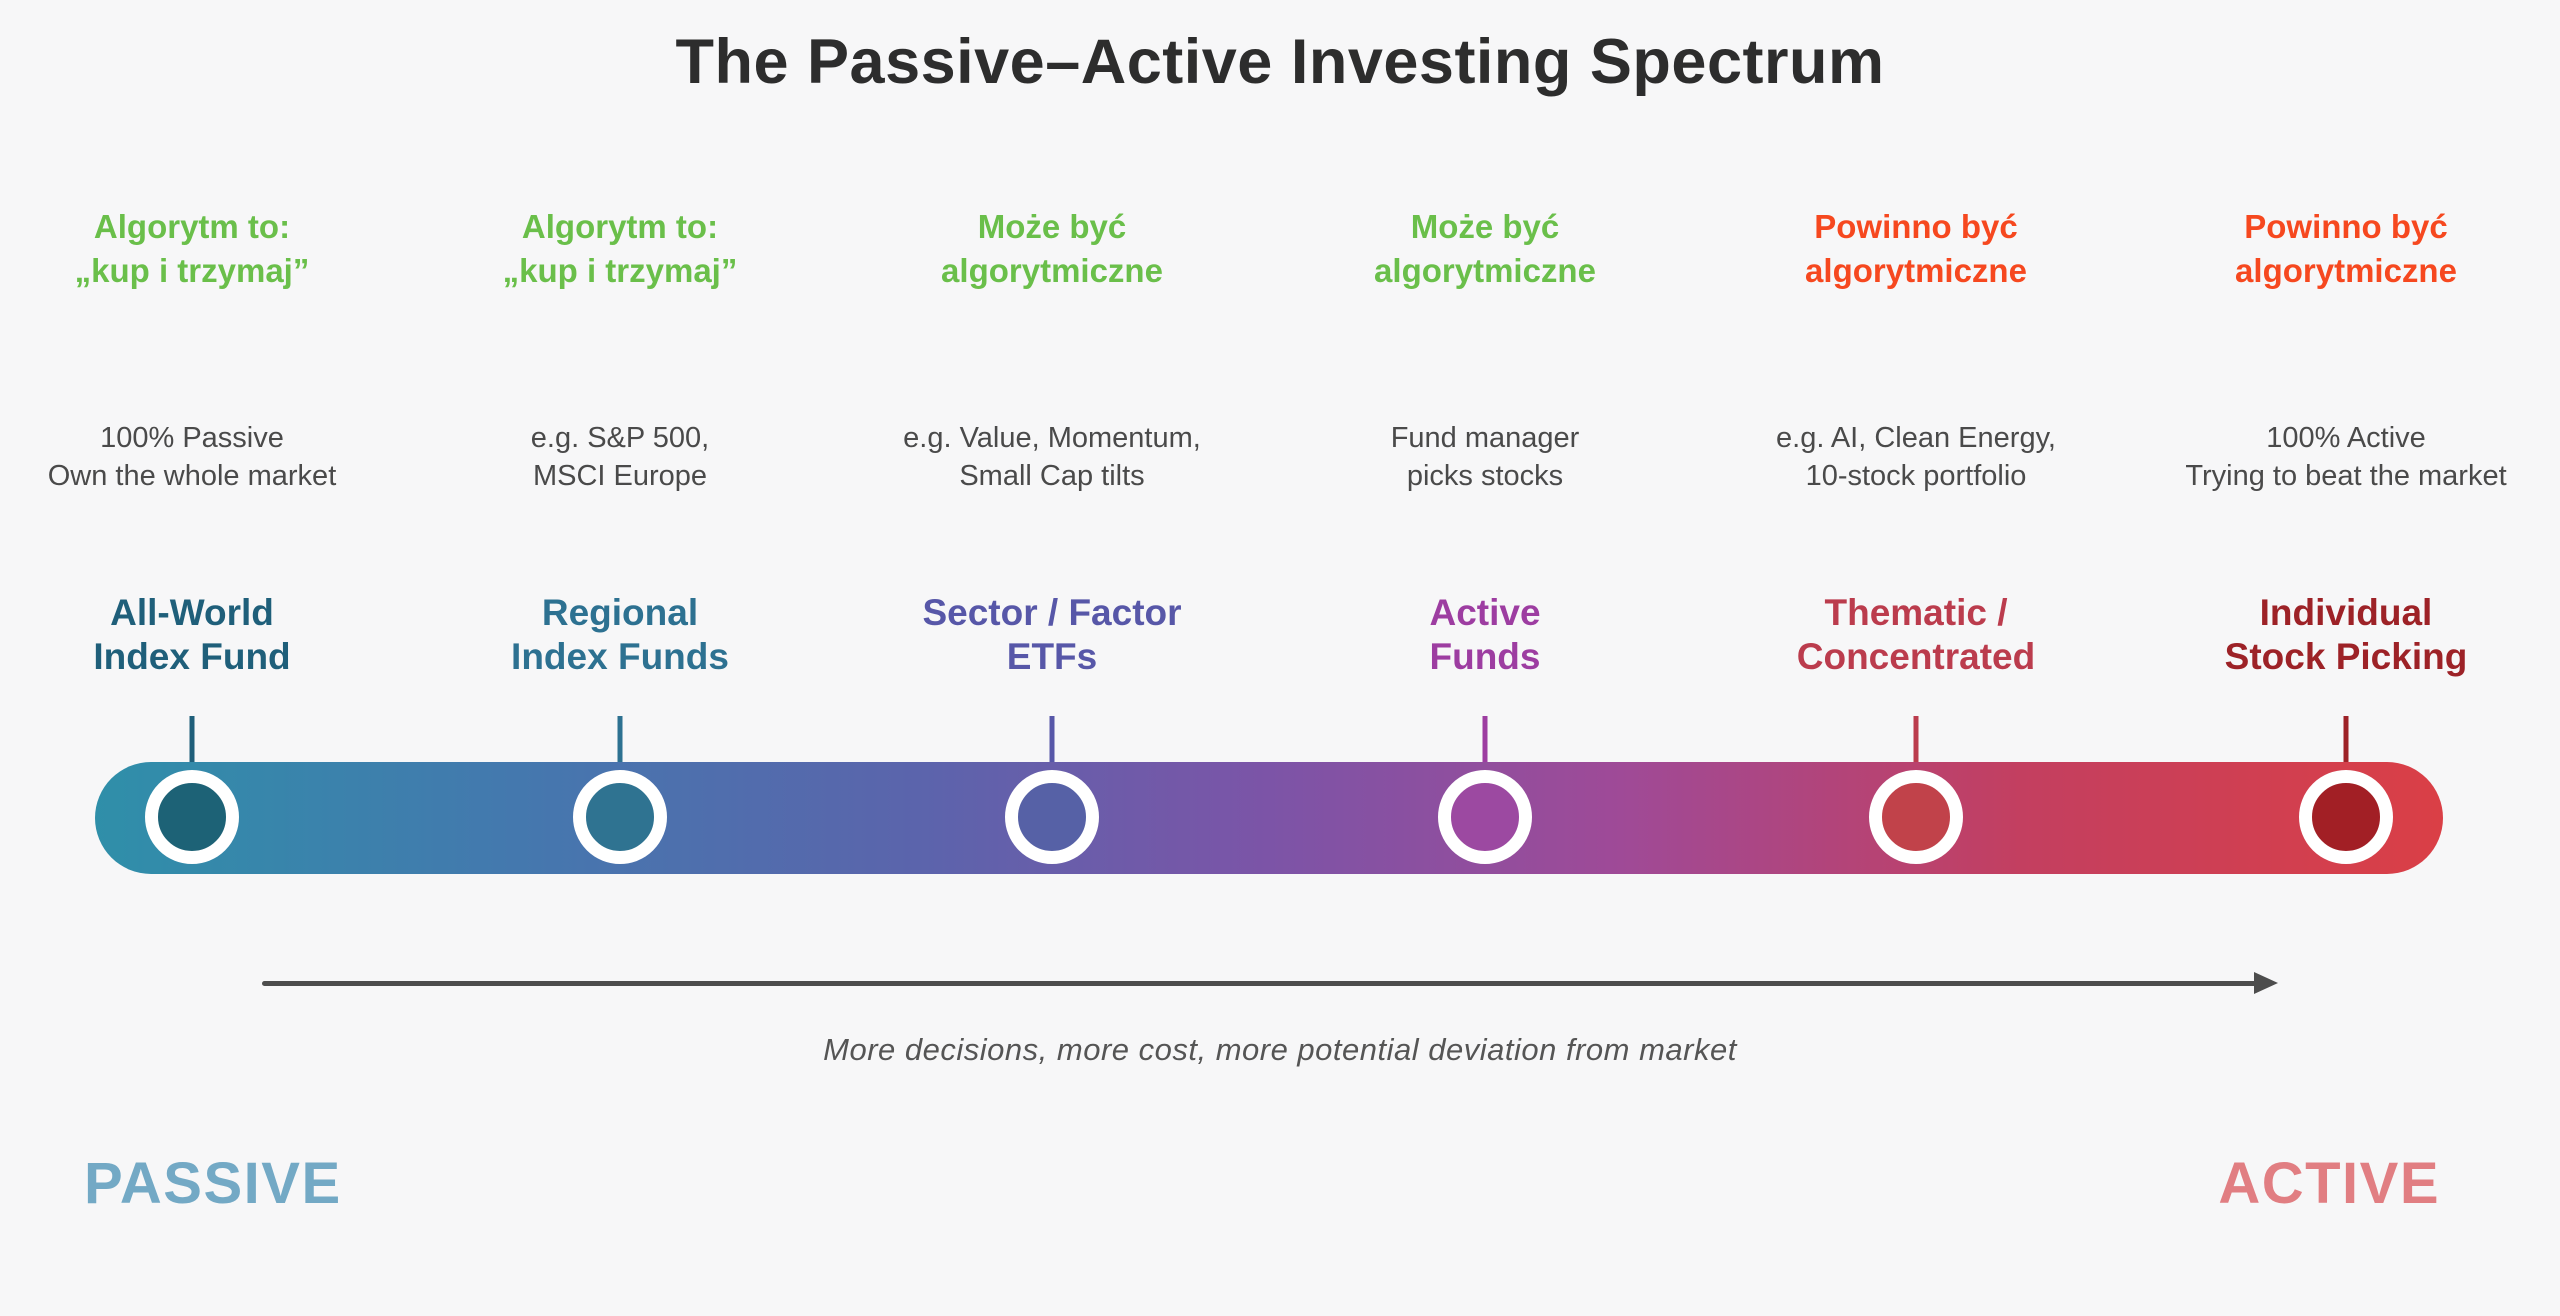  Describe the element at coordinates (1052, 635) in the screenshot. I see `column-heading: Sector / Factor ETFs` at that location.